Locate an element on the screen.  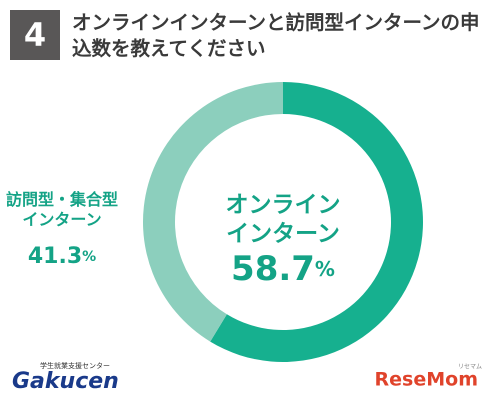
question-number: 4 is located at coordinates (35, 35).